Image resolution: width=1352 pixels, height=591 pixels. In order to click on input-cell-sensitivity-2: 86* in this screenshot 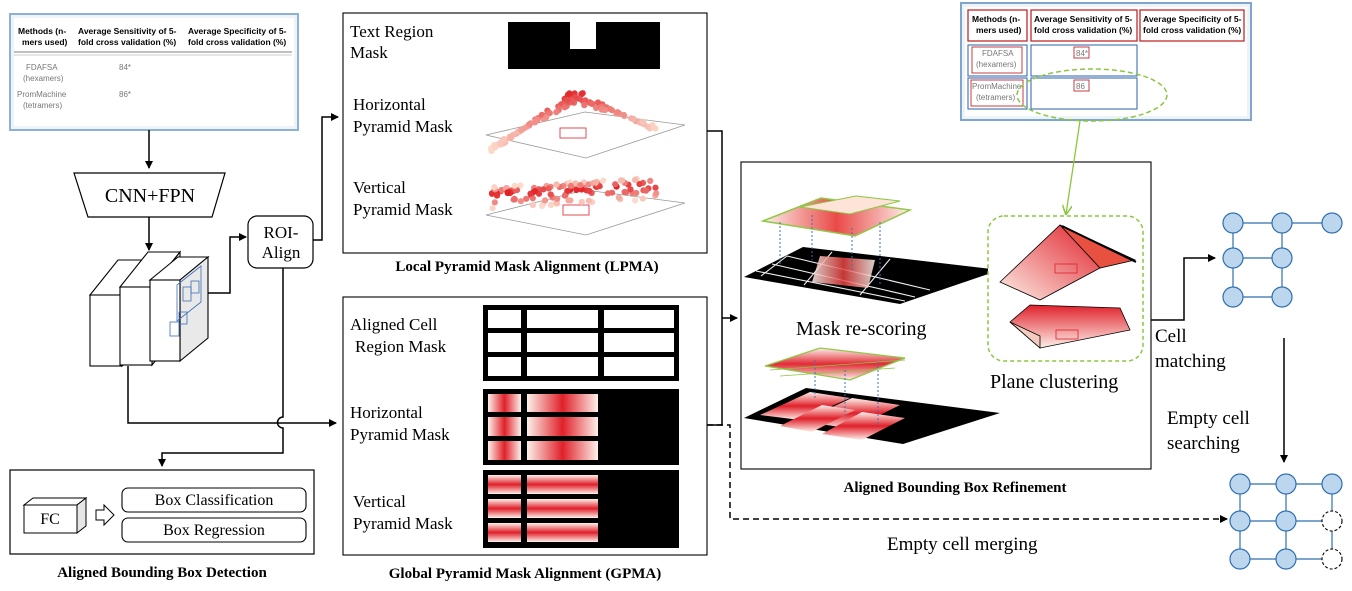, I will do `click(125, 94)`.